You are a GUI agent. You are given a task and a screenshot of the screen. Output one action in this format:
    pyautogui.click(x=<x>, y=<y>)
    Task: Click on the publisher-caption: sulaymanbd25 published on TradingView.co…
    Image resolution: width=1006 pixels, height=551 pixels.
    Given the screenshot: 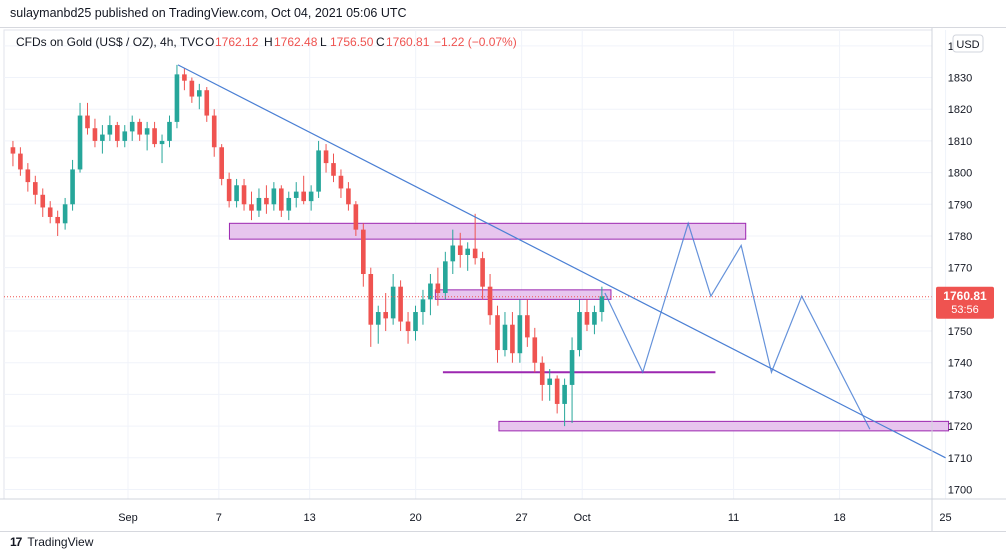 What is the action you would take?
    pyautogui.click(x=208, y=13)
    